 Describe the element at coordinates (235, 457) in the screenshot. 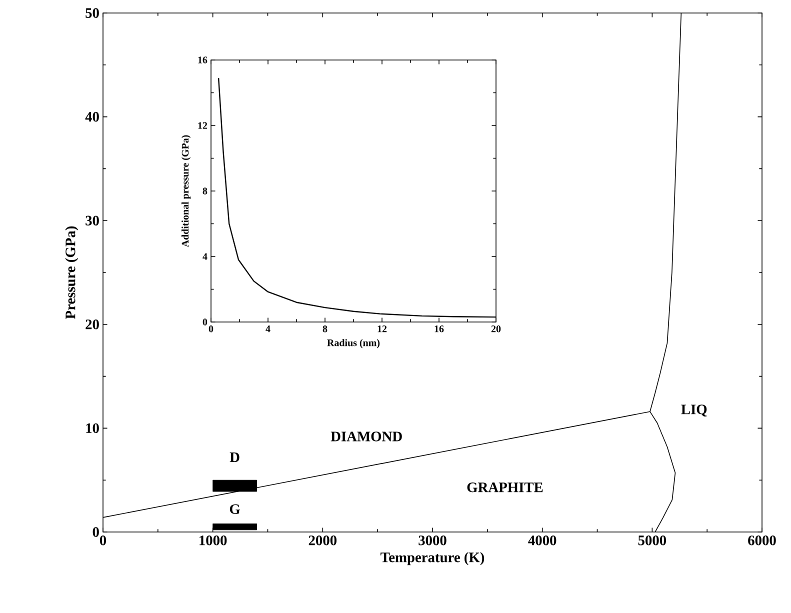

I see `annotation: D` at that location.